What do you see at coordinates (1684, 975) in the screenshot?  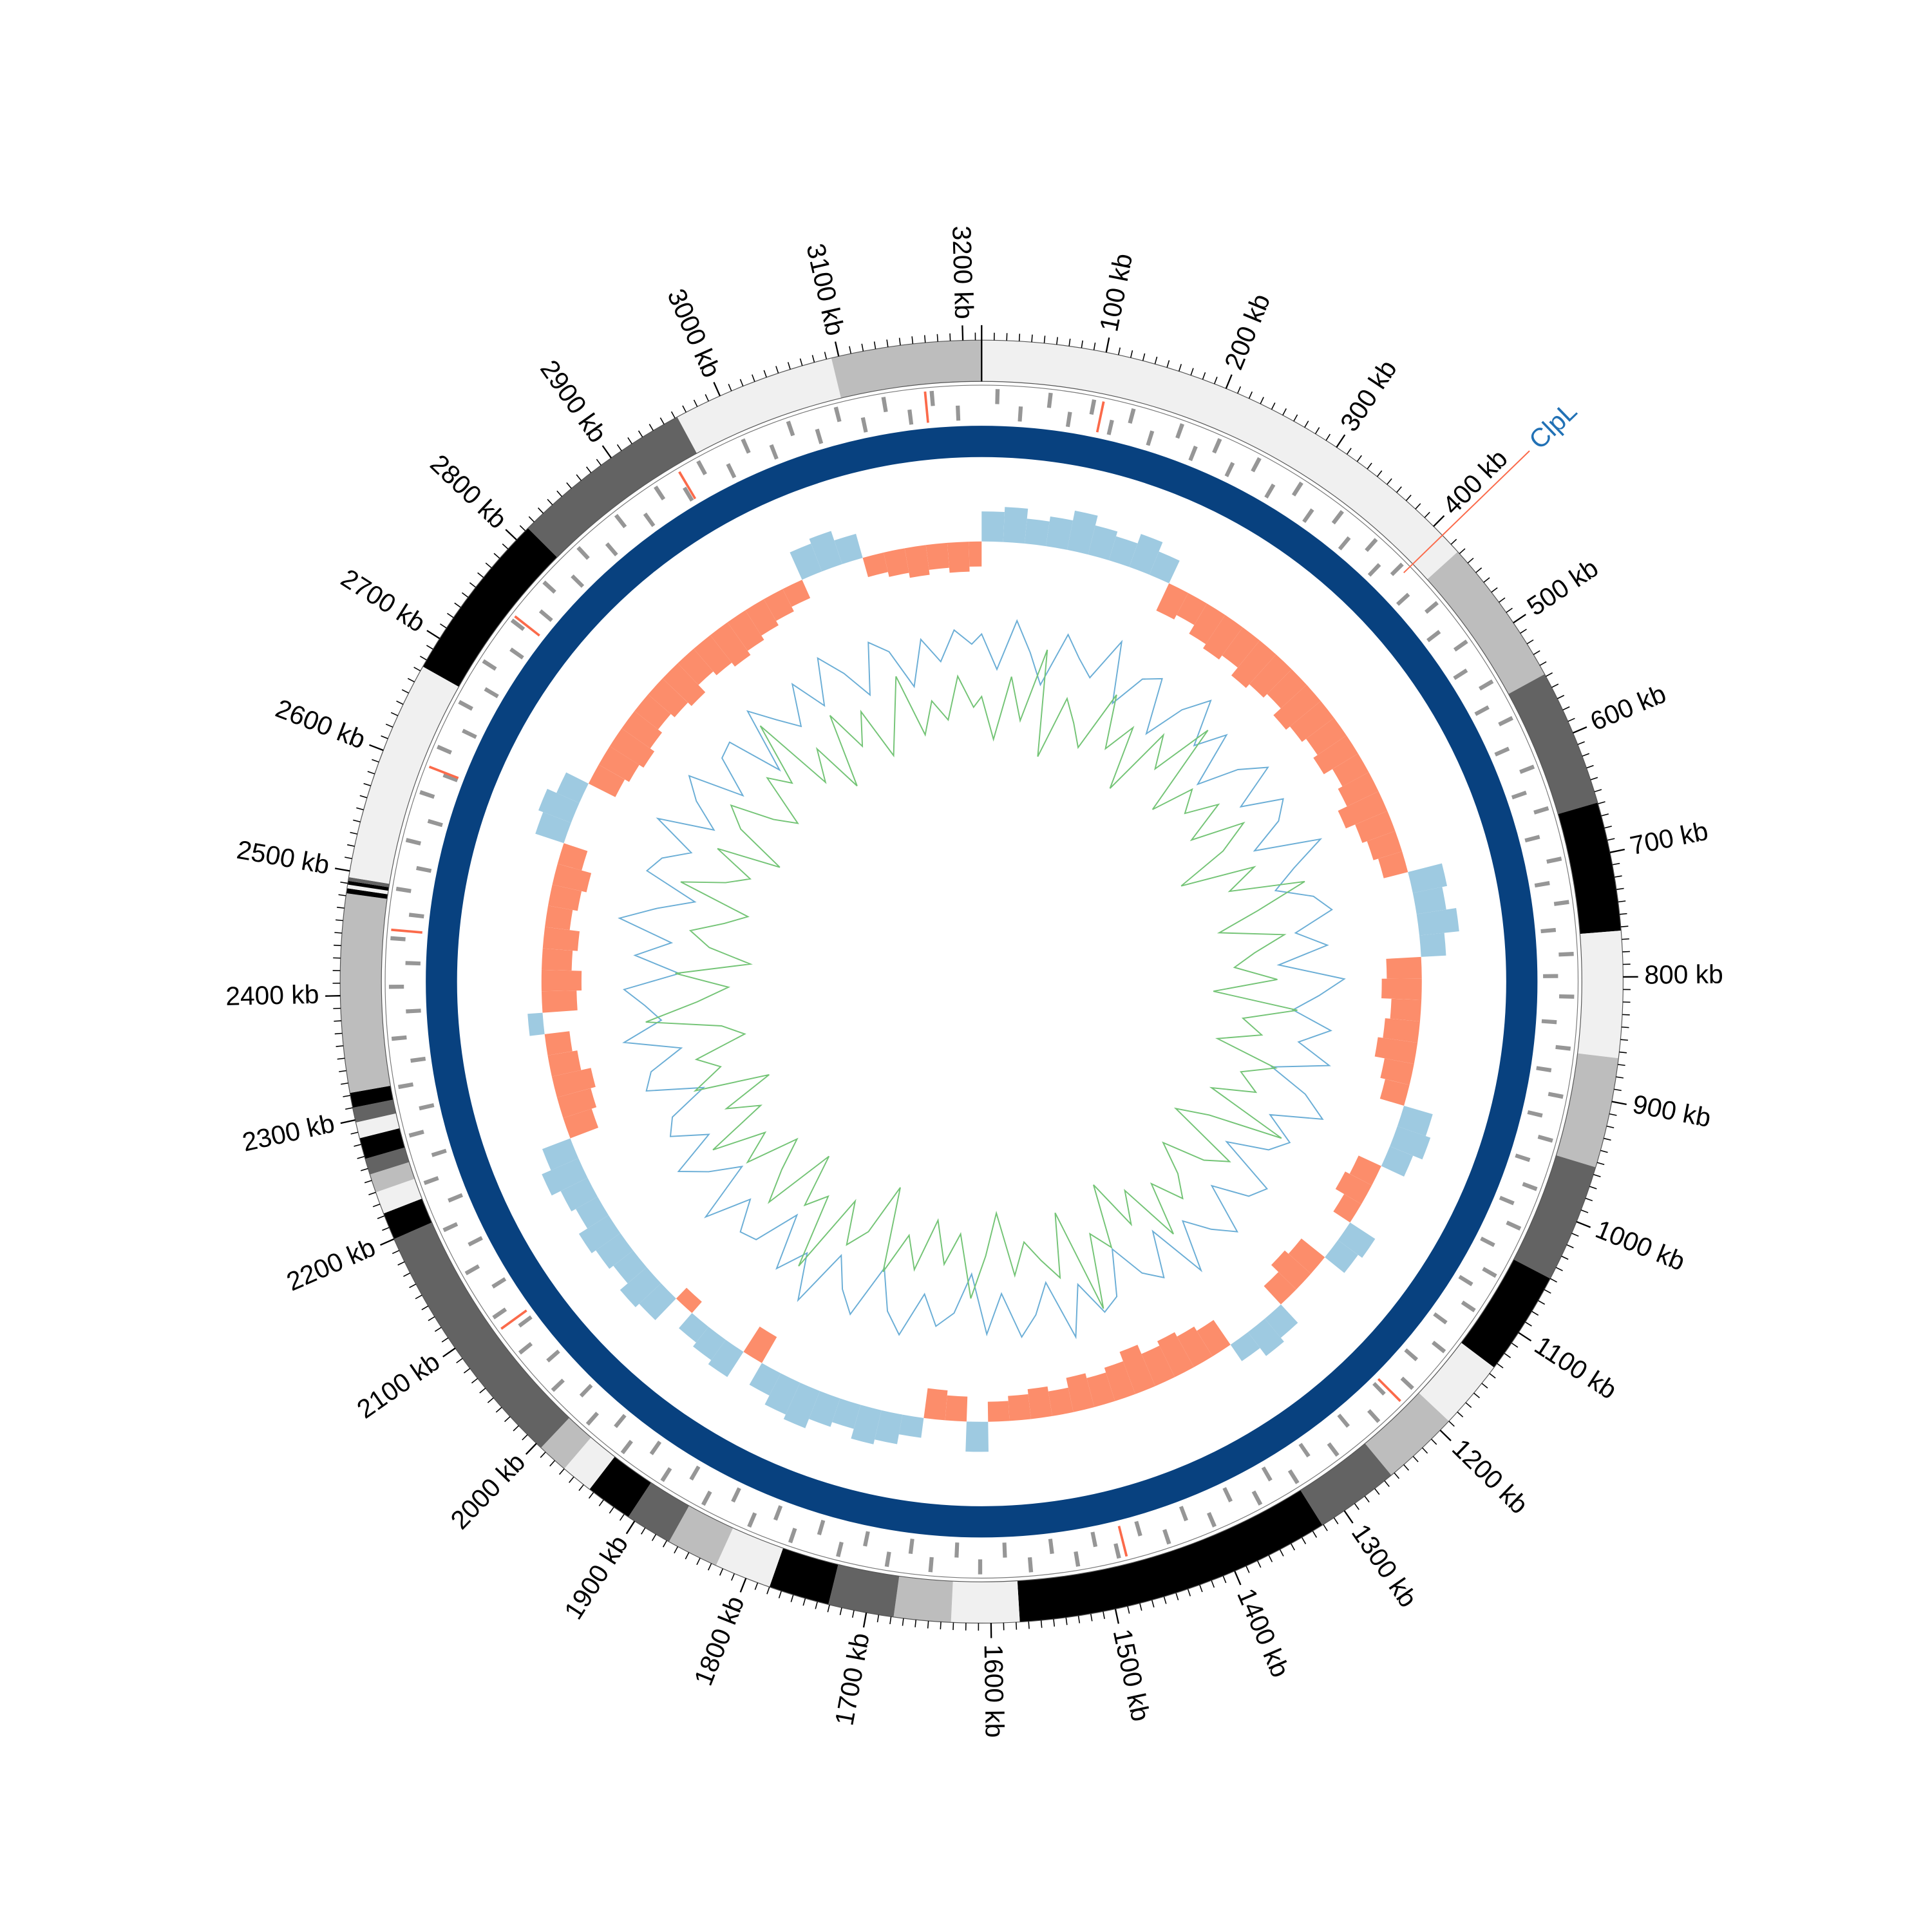 I see `tick-label: 800 kb` at bounding box center [1684, 975].